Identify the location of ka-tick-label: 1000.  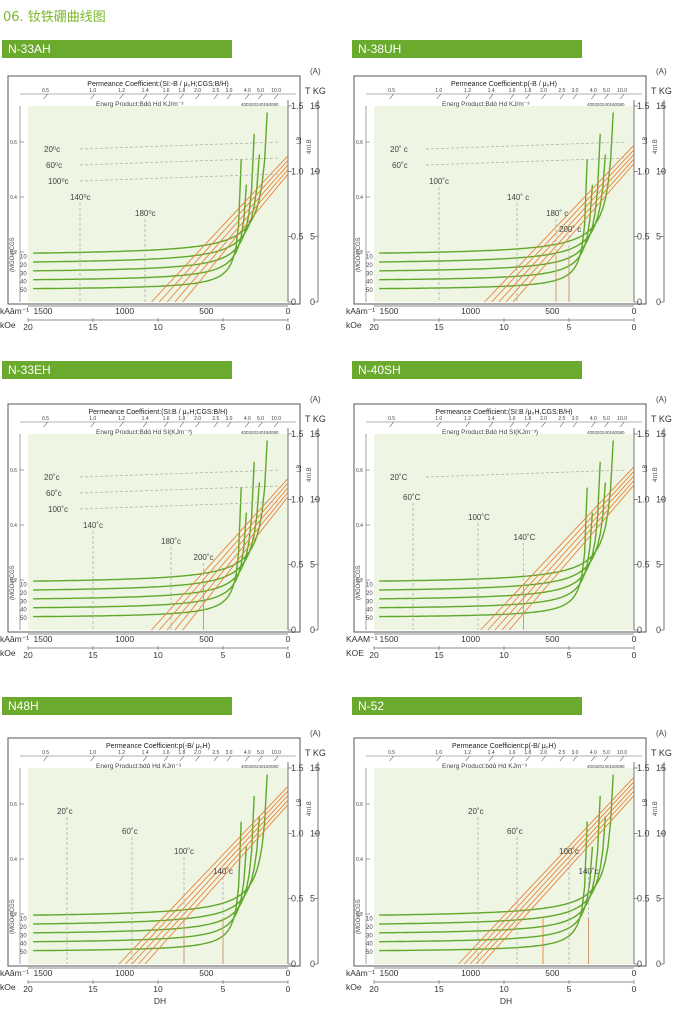
(124, 639).